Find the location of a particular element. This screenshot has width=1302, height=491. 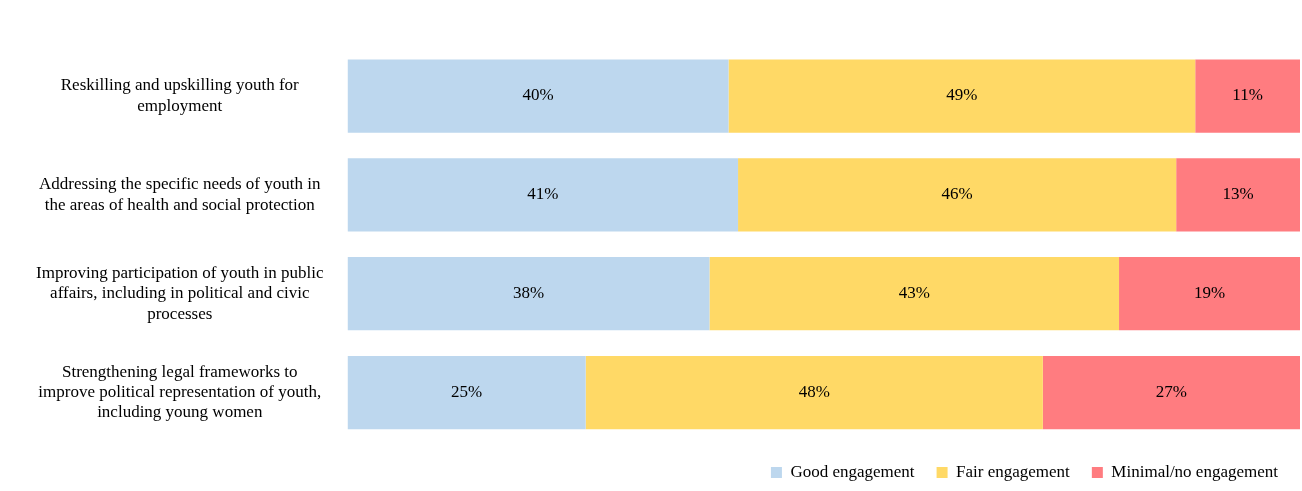

data-label: 11% is located at coordinates (1247, 95).